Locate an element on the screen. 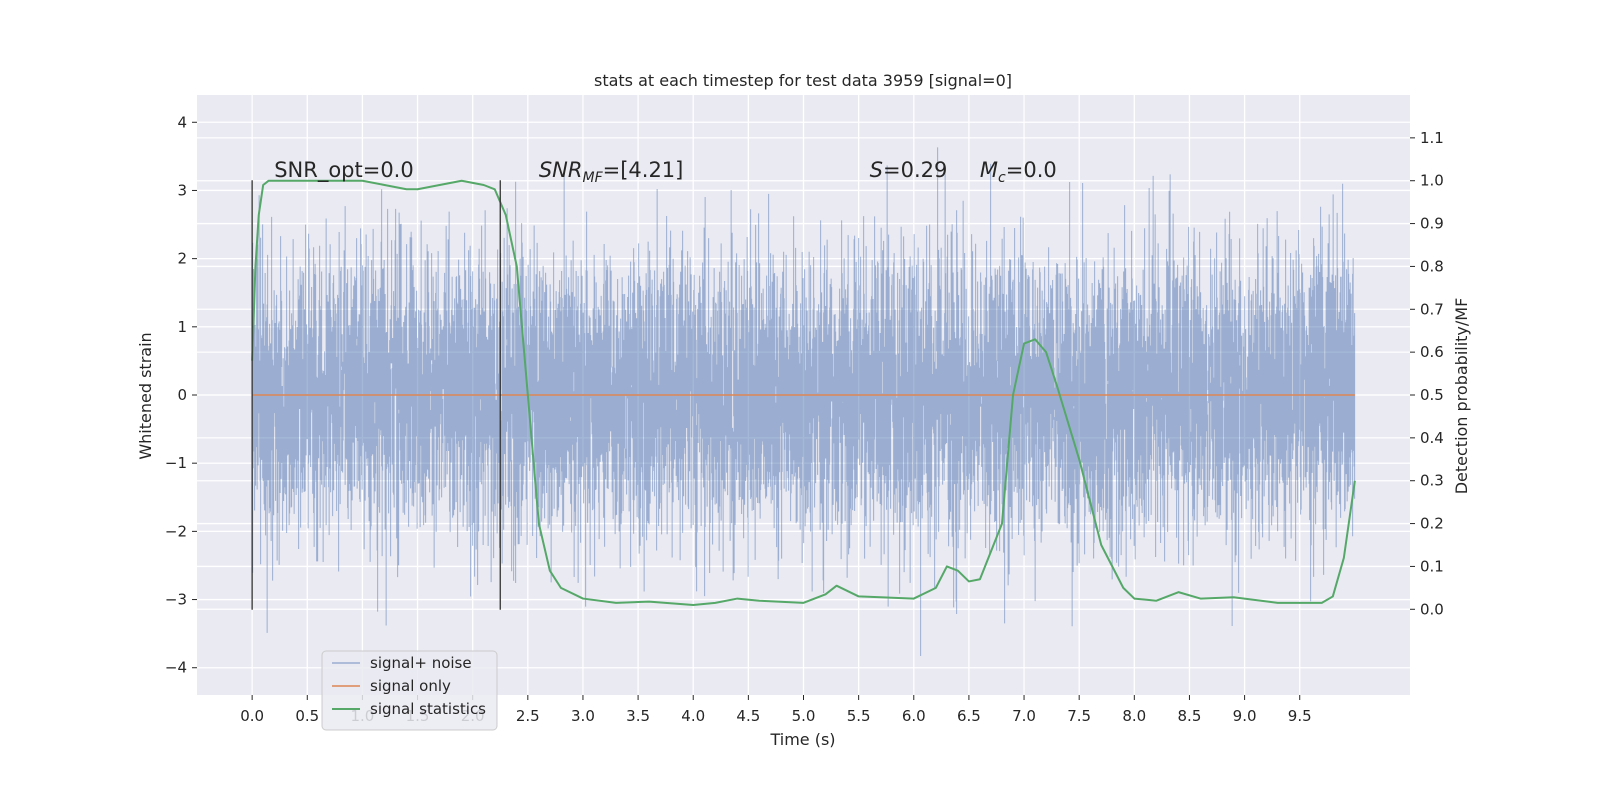 The height and width of the screenshot is (804, 1600). legend-box is located at coordinates (409, 690).